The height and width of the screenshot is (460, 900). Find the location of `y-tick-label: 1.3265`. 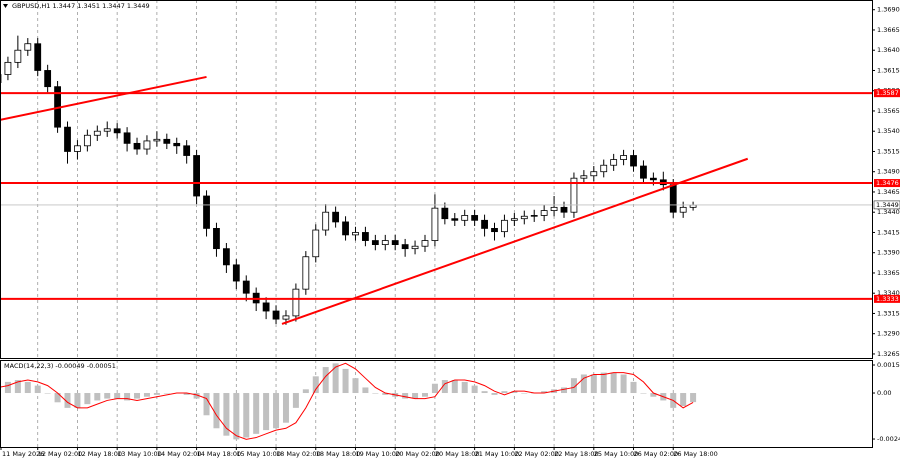

y-tick-label: 1.3265 is located at coordinates (888, 354).